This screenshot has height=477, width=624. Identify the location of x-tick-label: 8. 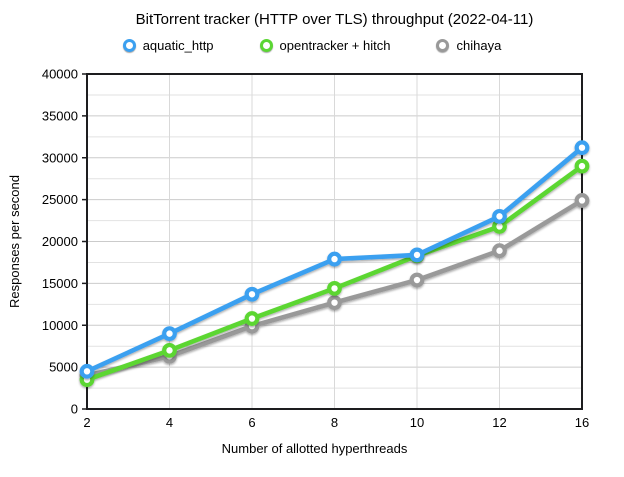
(334, 422).